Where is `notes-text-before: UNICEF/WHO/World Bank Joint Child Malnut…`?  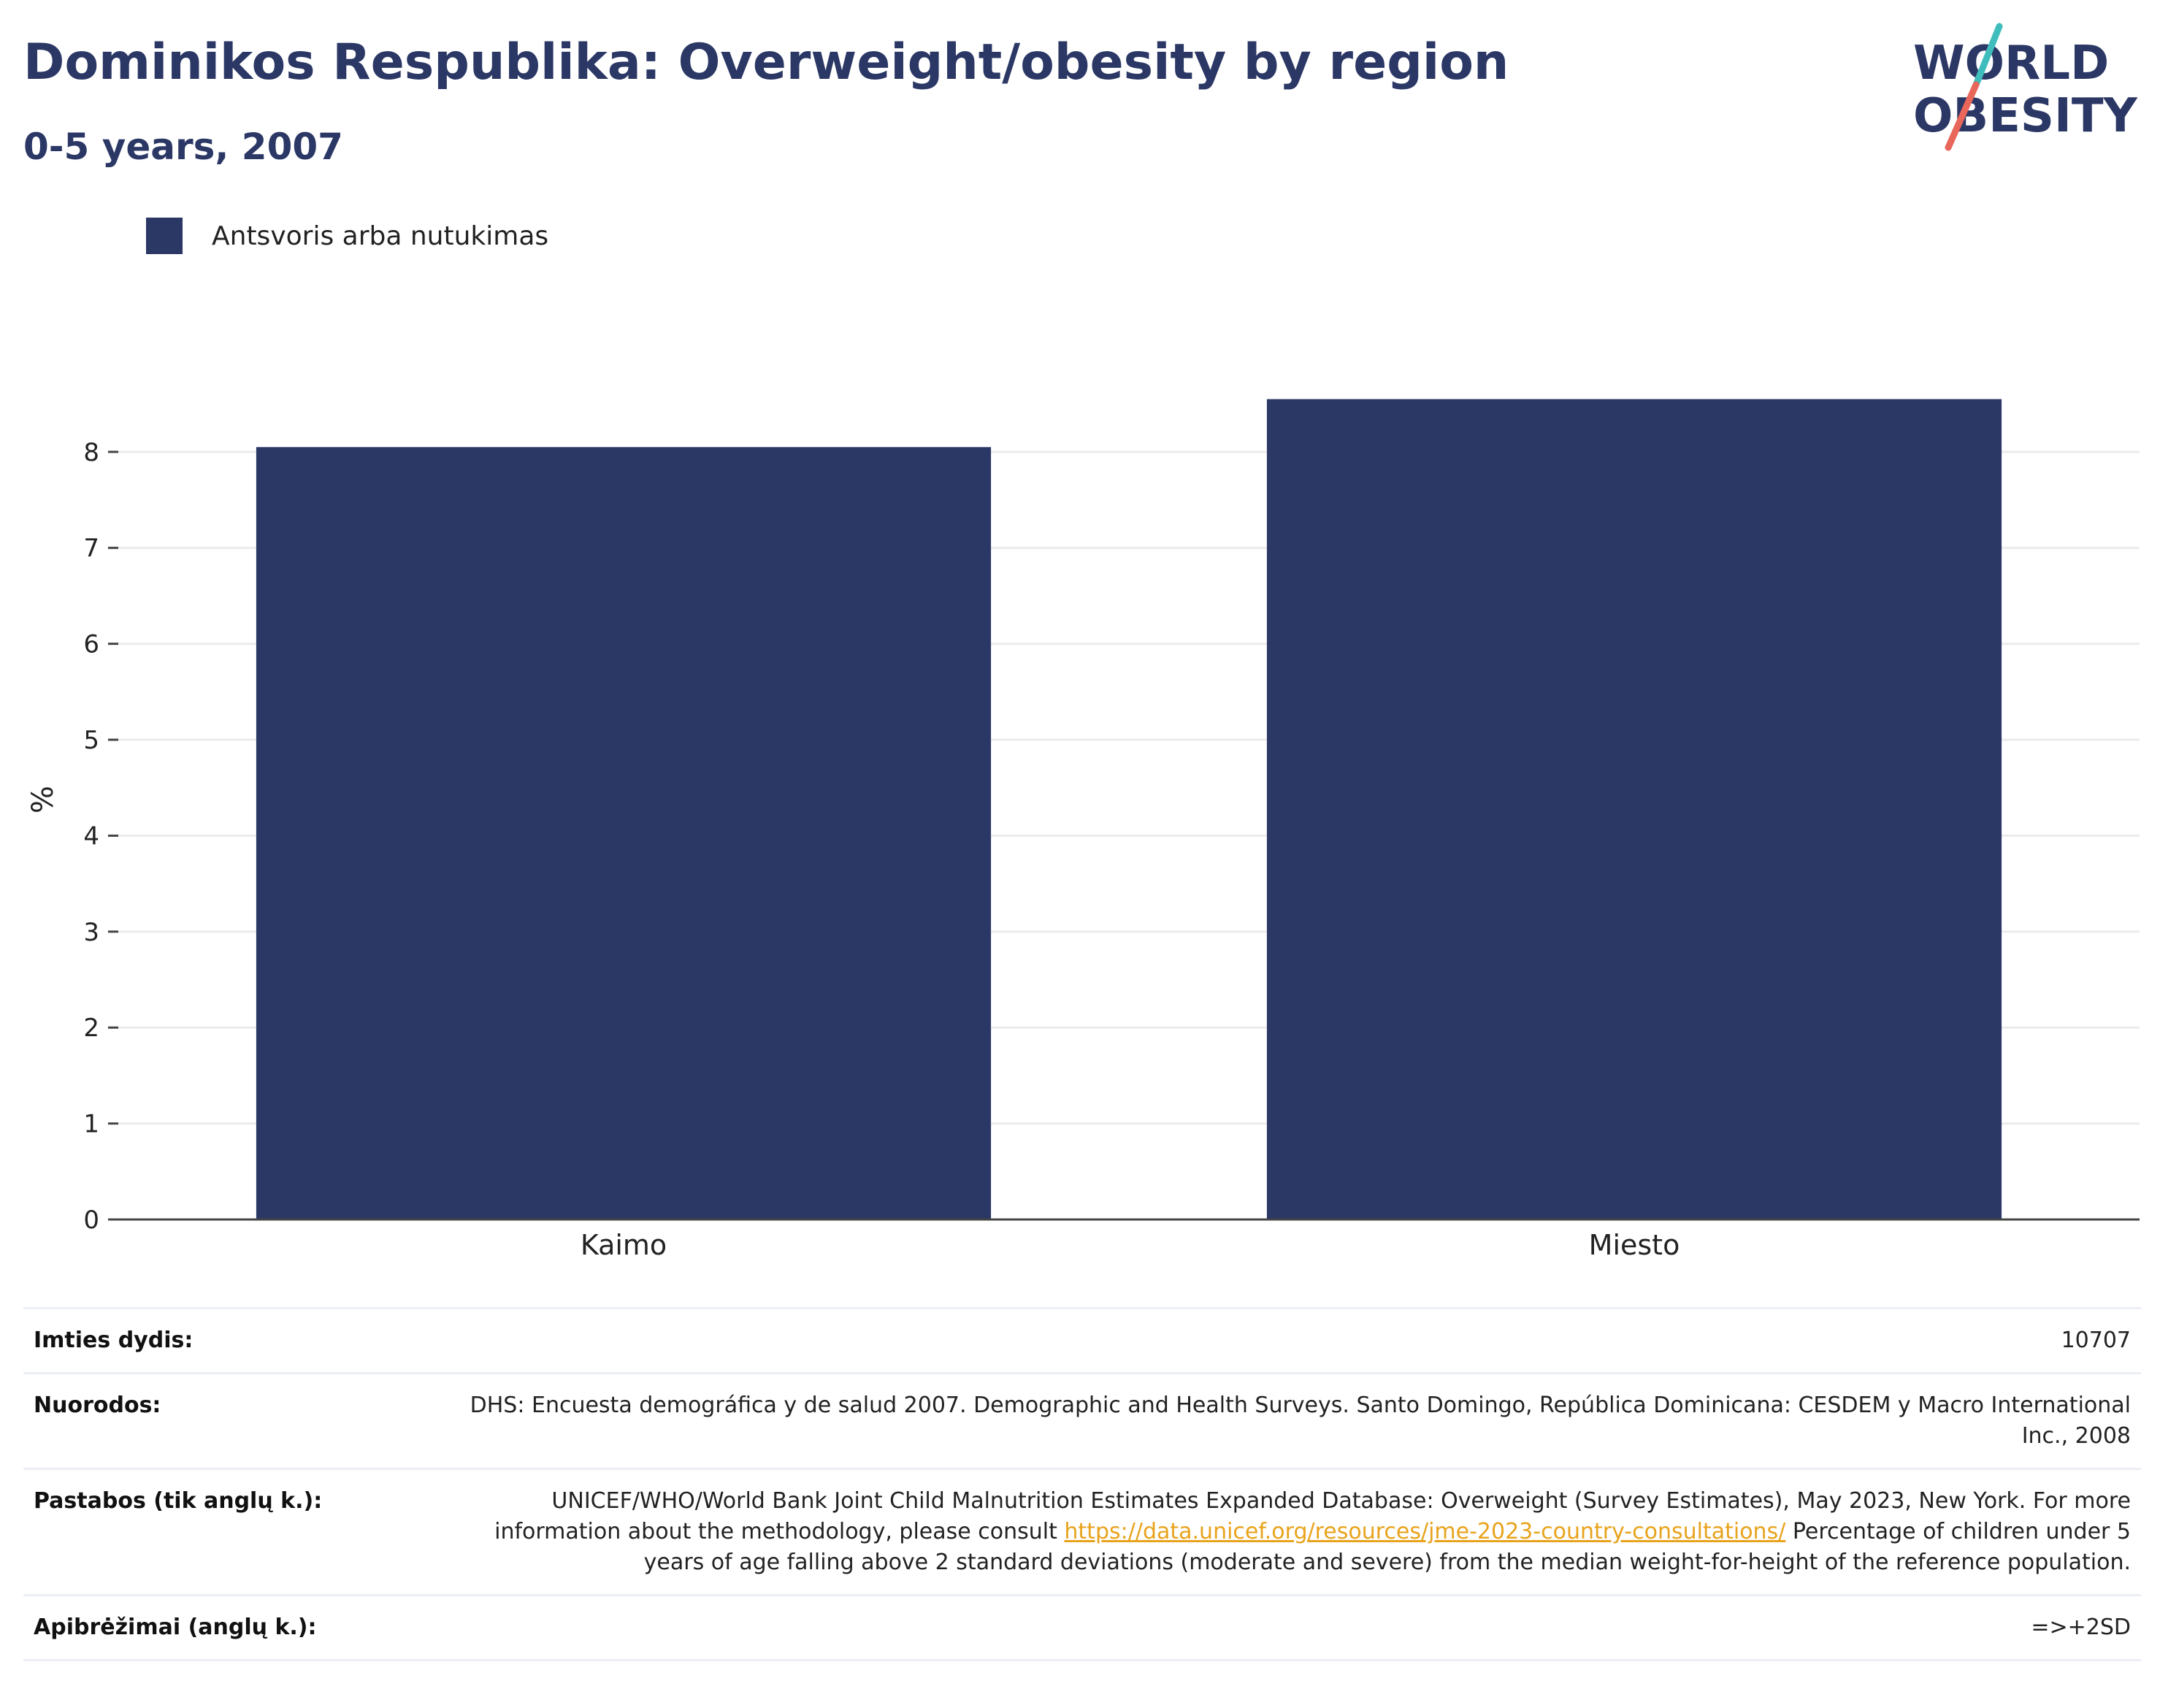 notes-text-before: UNICEF/WHO/World Bank Joint Child Malnut… is located at coordinates (1312, 1516).